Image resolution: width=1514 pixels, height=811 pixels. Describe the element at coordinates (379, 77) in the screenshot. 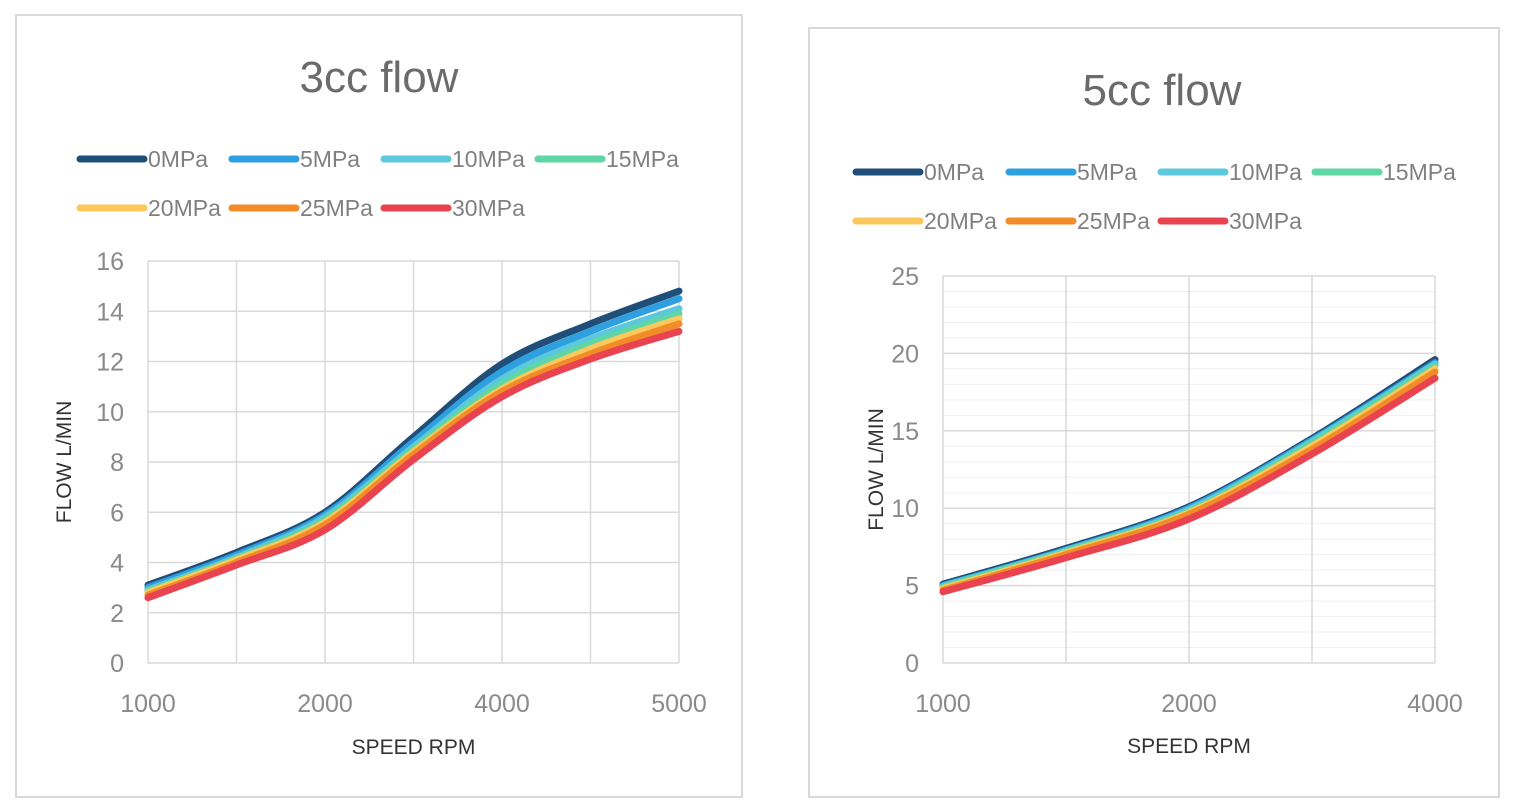

I see `chart-title: 3cc flow` at that location.